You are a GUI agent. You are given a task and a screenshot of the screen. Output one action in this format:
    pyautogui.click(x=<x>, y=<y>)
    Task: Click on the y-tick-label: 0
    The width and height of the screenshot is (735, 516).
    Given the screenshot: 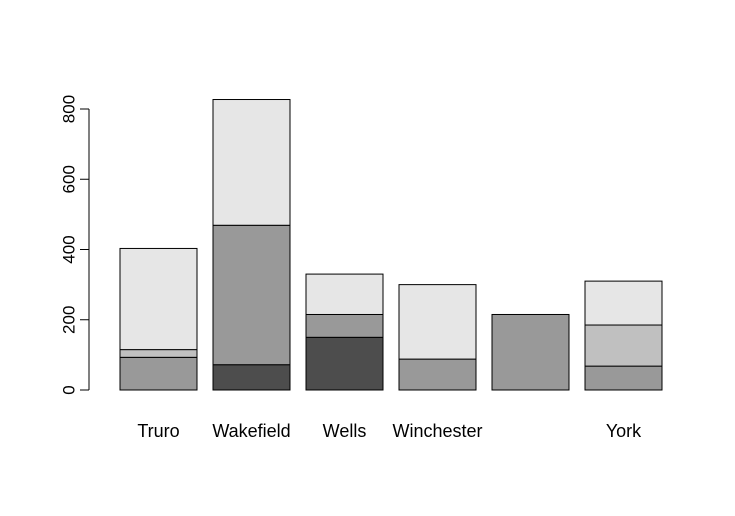 What is the action you would take?
    pyautogui.click(x=69, y=389)
    